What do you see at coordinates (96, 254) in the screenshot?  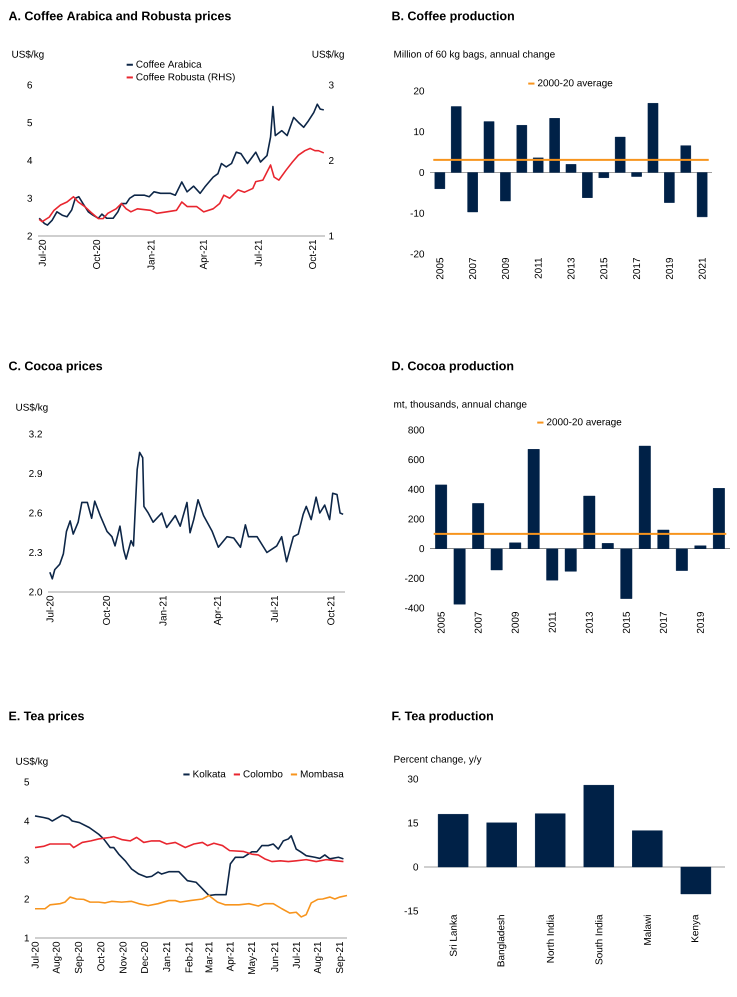 I see `x-tick-label: Oct-20` at bounding box center [96, 254].